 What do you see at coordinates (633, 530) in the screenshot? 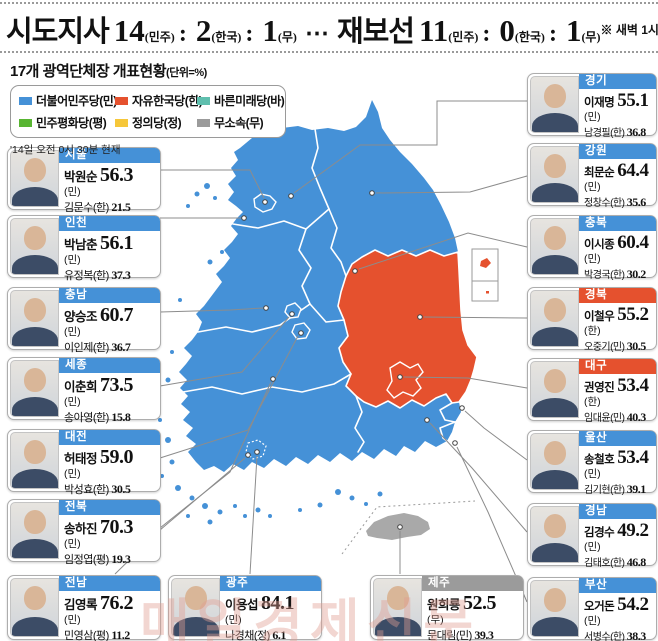
I see `winner-pct: 49.2` at bounding box center [633, 530].